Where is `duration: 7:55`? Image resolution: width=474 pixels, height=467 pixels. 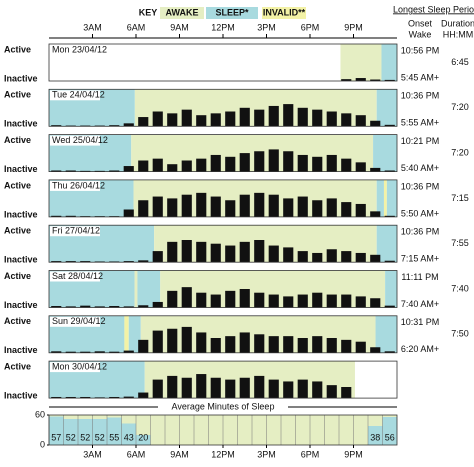 duration: 7:55 is located at coordinates (460, 243).